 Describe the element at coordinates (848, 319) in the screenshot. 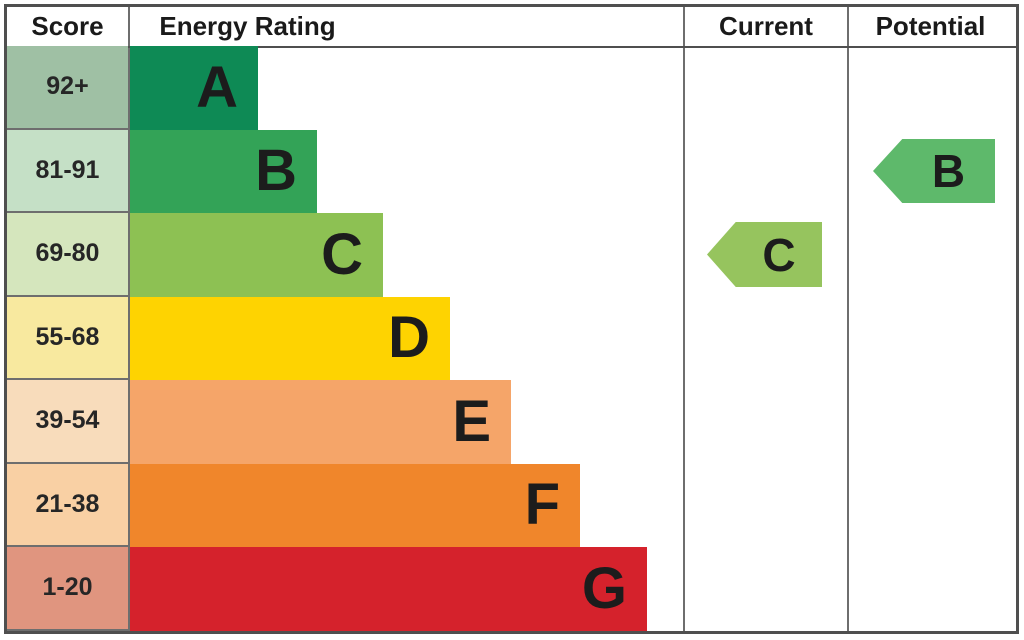

I see `divider-potential-column` at that location.